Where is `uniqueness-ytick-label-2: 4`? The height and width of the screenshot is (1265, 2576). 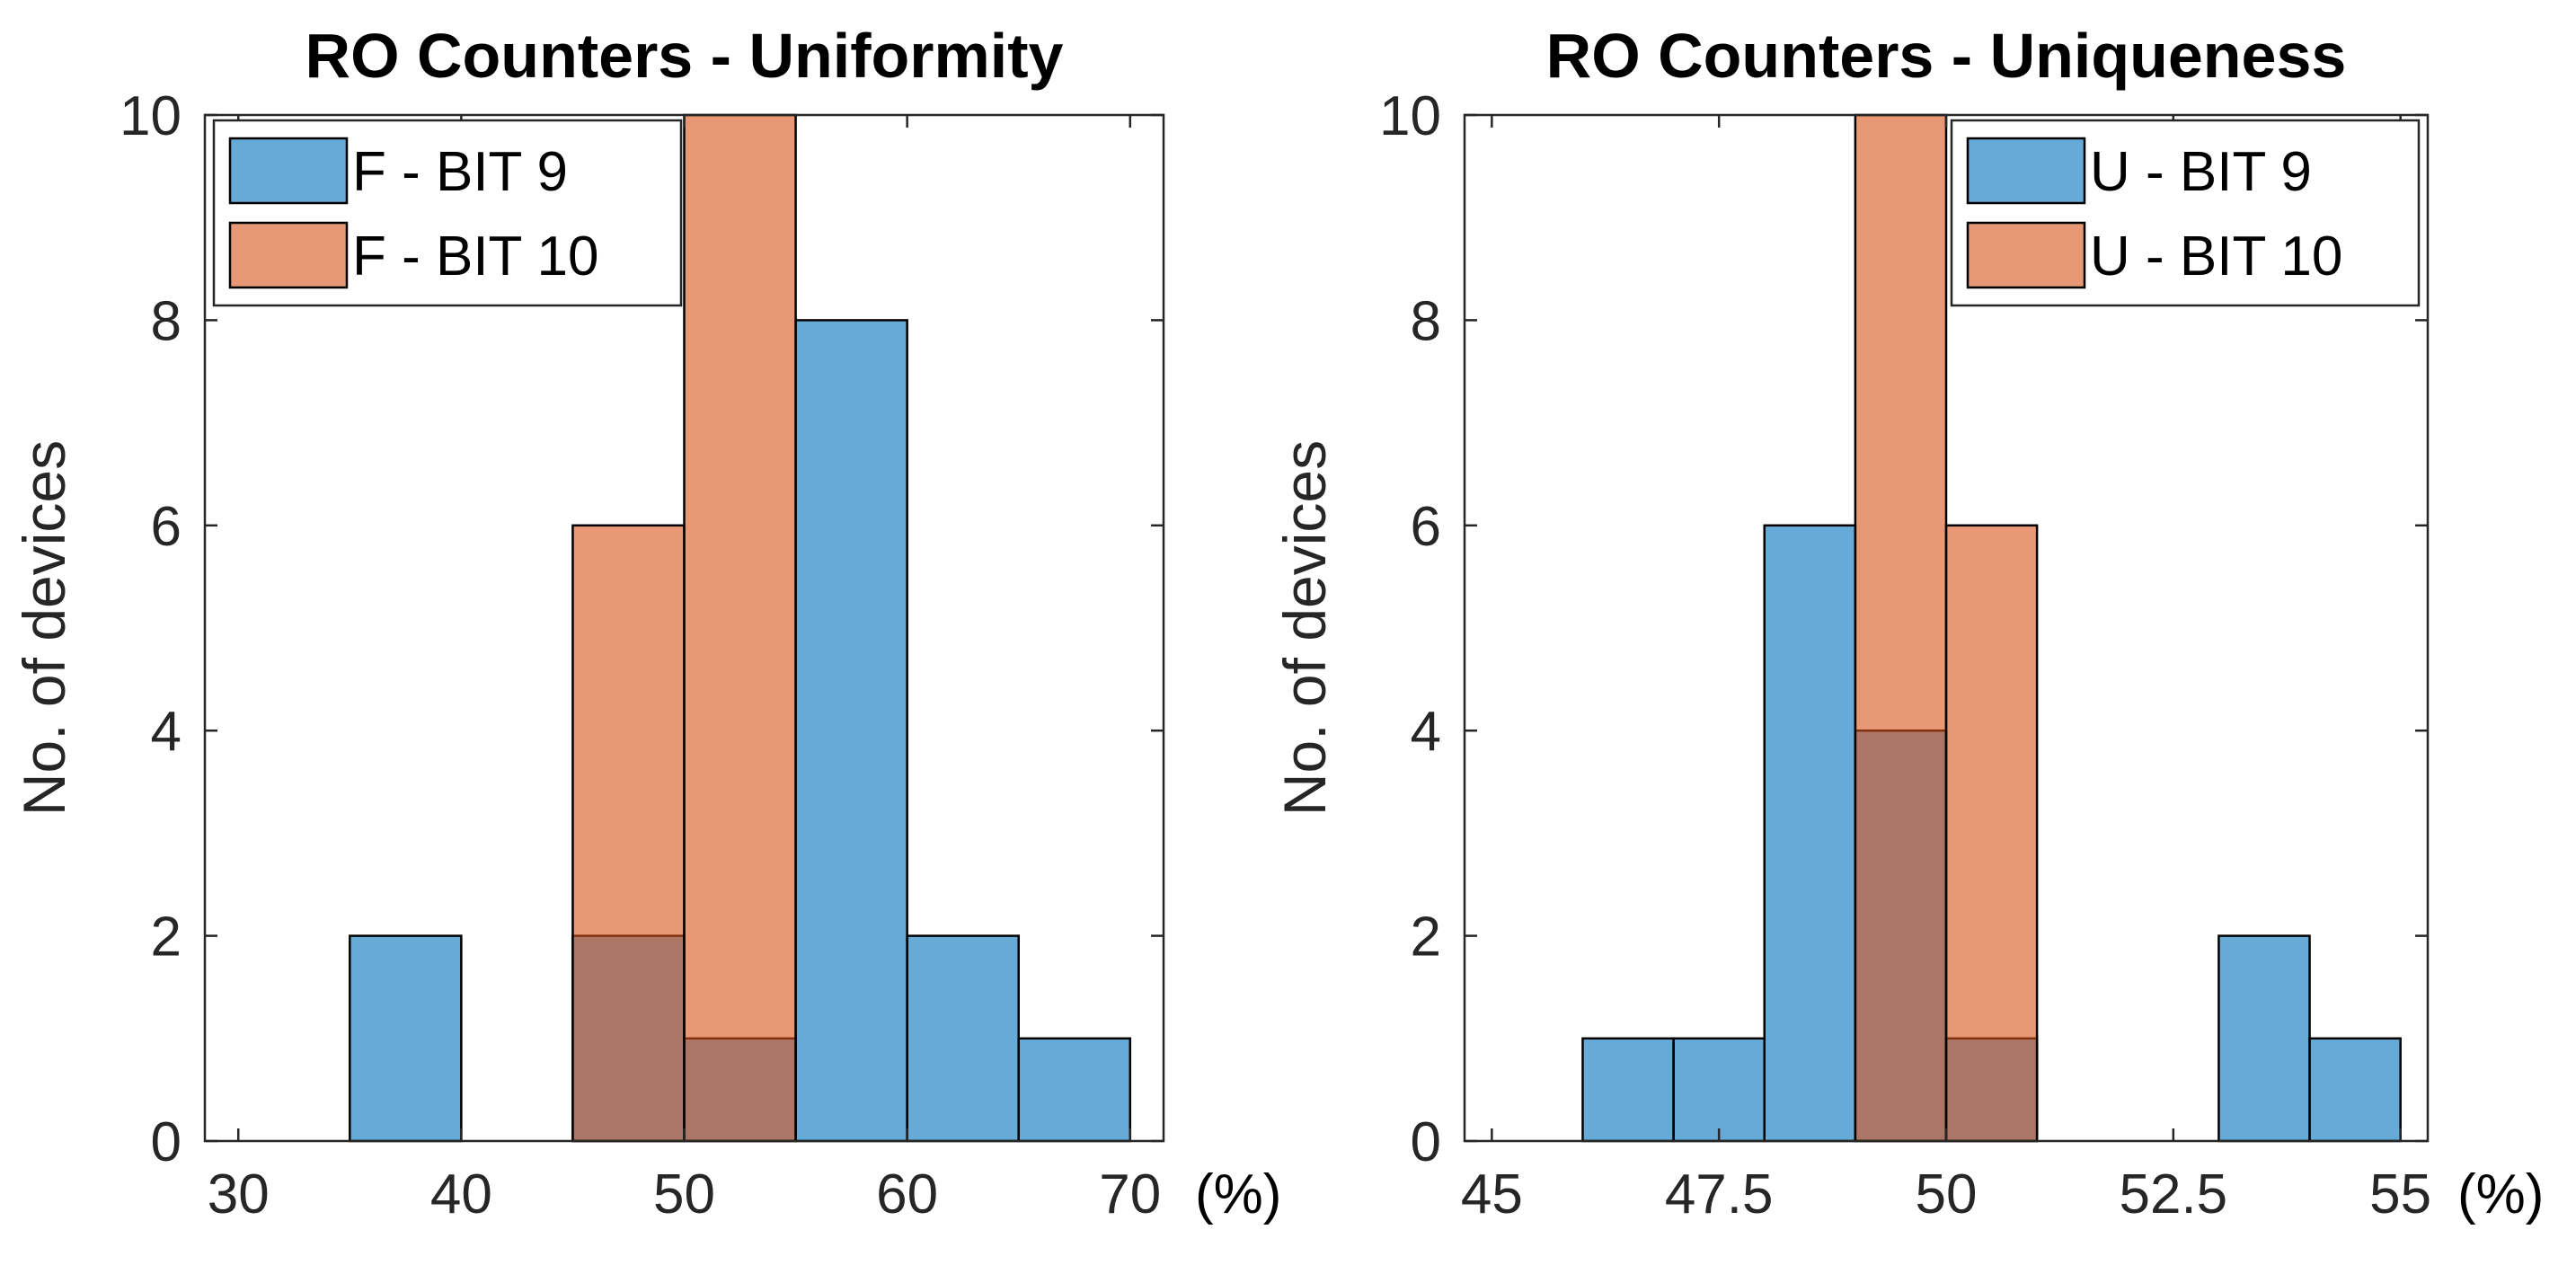 uniqueness-ytick-label-2: 4 is located at coordinates (1426, 732).